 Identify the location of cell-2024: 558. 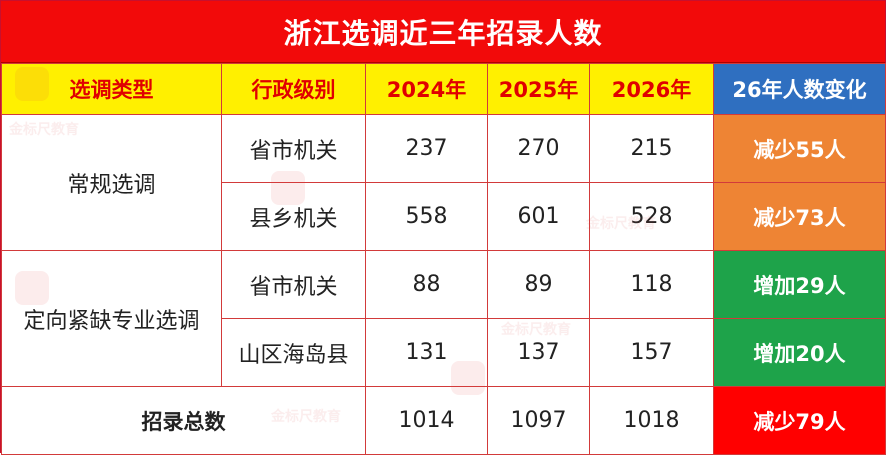
(426, 216).